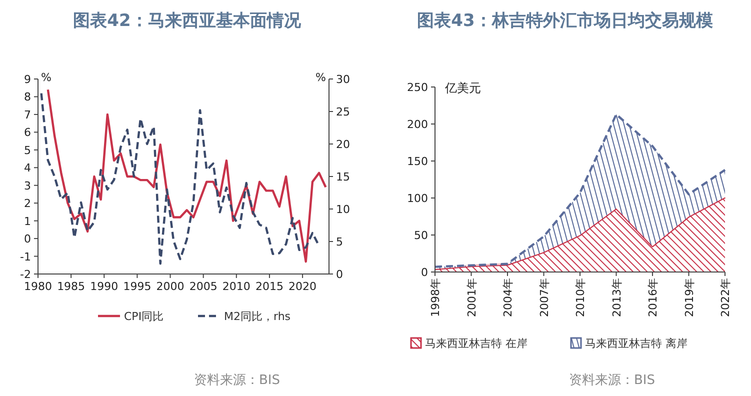  What do you see at coordinates (343, 112) in the screenshot?
I see `y2-tick-label: 25` at bounding box center [343, 112].